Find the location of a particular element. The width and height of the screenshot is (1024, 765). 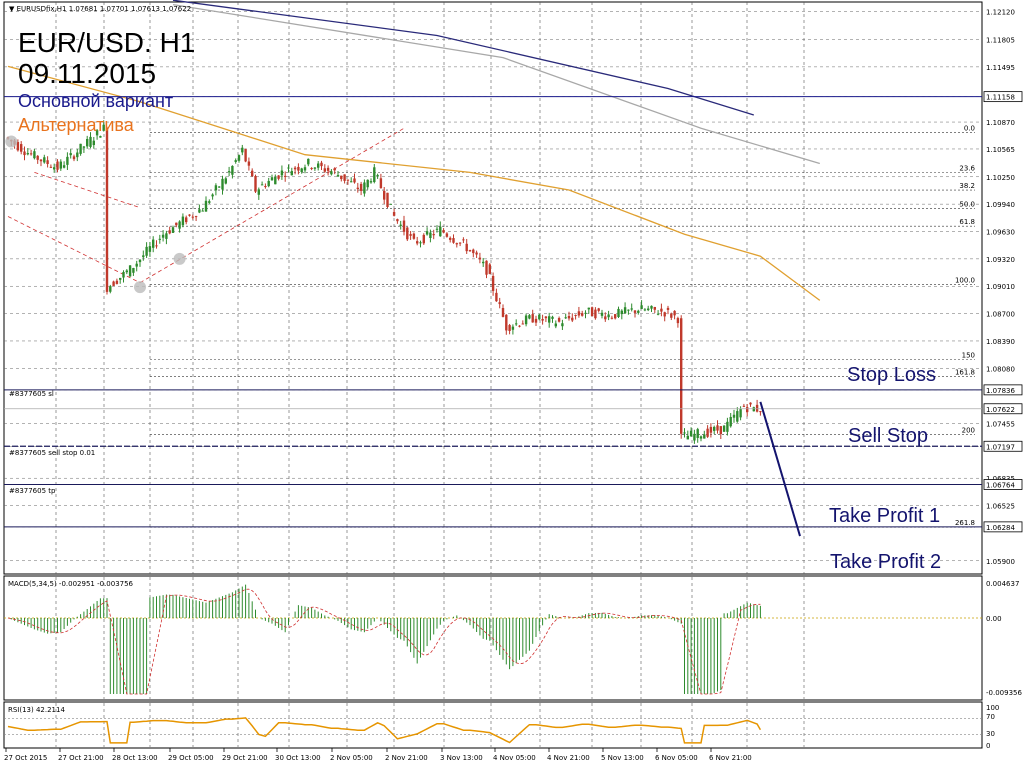

price-tick: 1.10250 is located at coordinates (1000, 178).